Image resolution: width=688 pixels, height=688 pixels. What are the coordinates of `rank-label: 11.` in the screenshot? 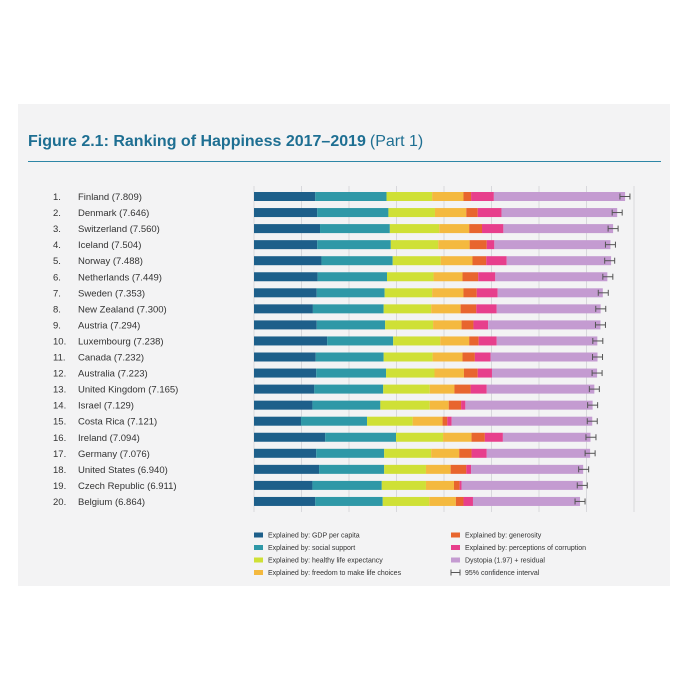 It's located at (59, 358).